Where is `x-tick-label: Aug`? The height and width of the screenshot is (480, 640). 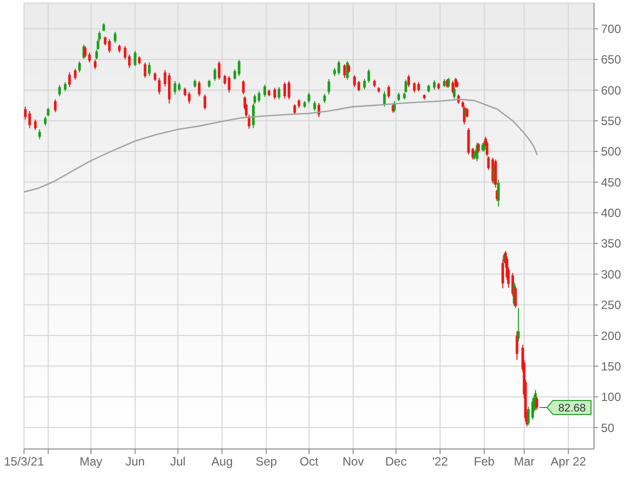 x-tick-label: Aug is located at coordinates (222, 461).